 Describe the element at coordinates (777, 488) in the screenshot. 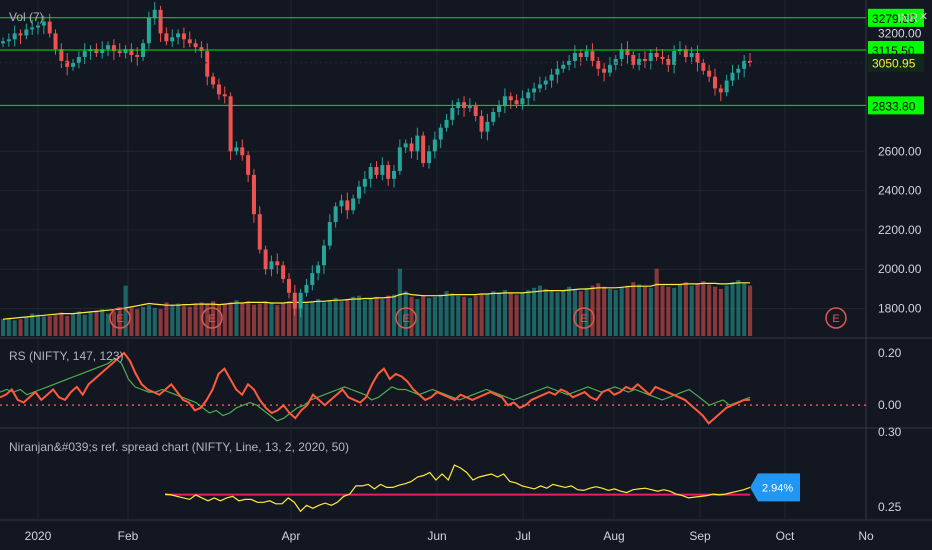

I see `spread-value-label: 2.94%` at that location.